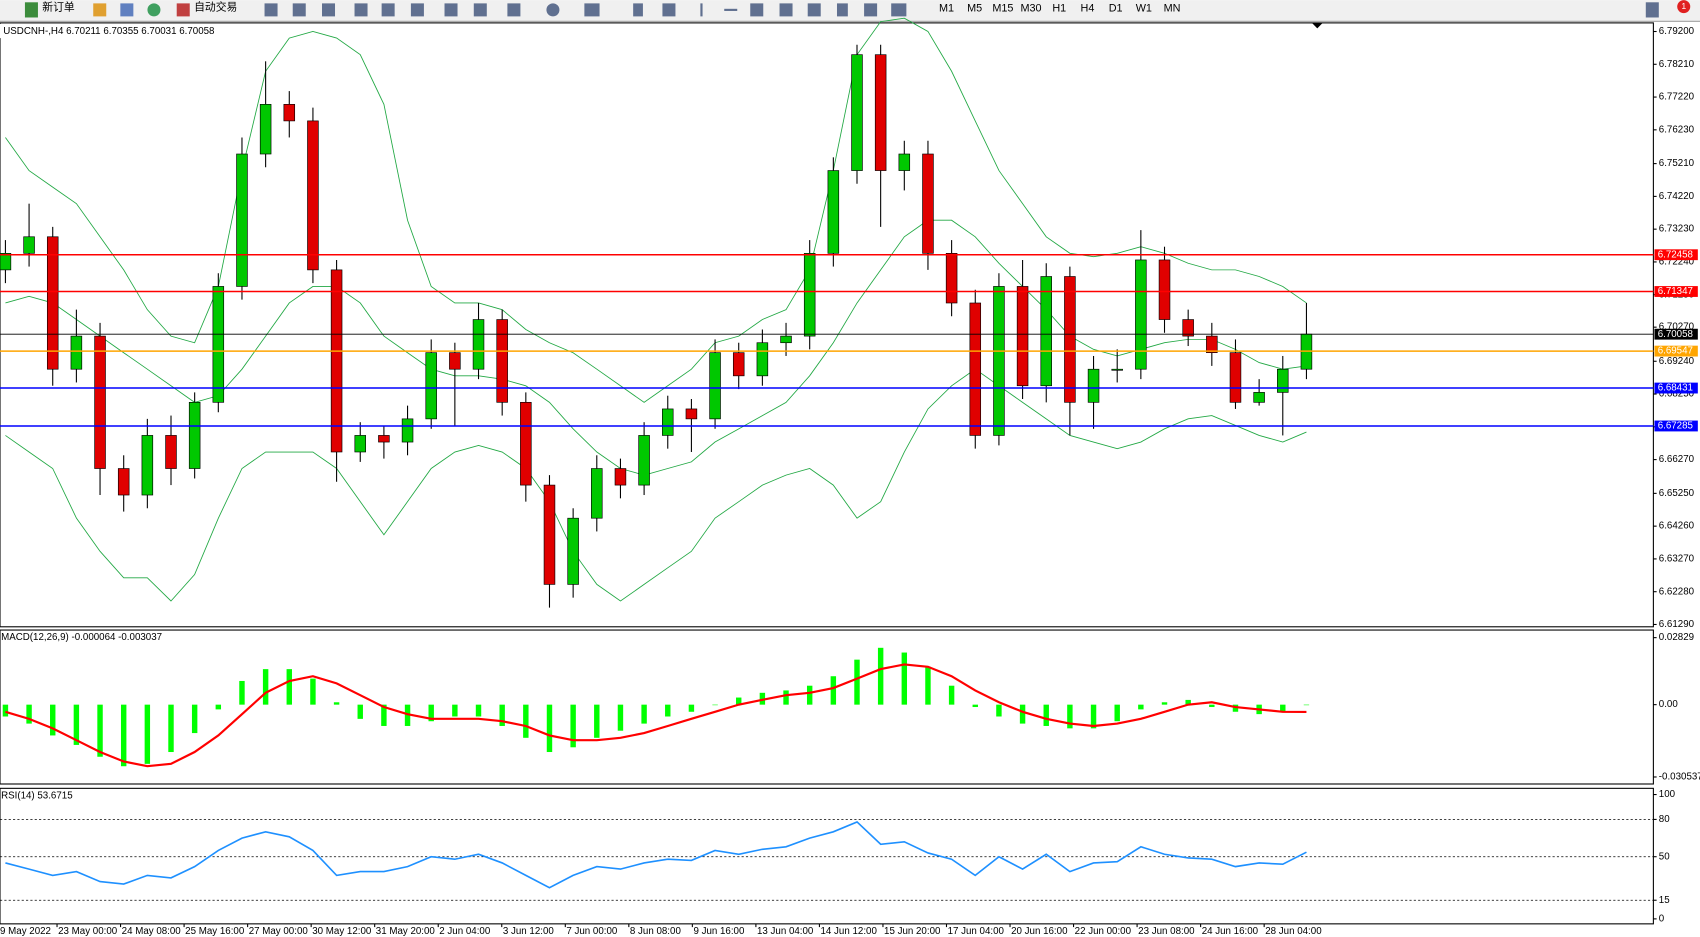  What do you see at coordinates (814, 10) in the screenshot?
I see `fibo-icon` at bounding box center [814, 10].